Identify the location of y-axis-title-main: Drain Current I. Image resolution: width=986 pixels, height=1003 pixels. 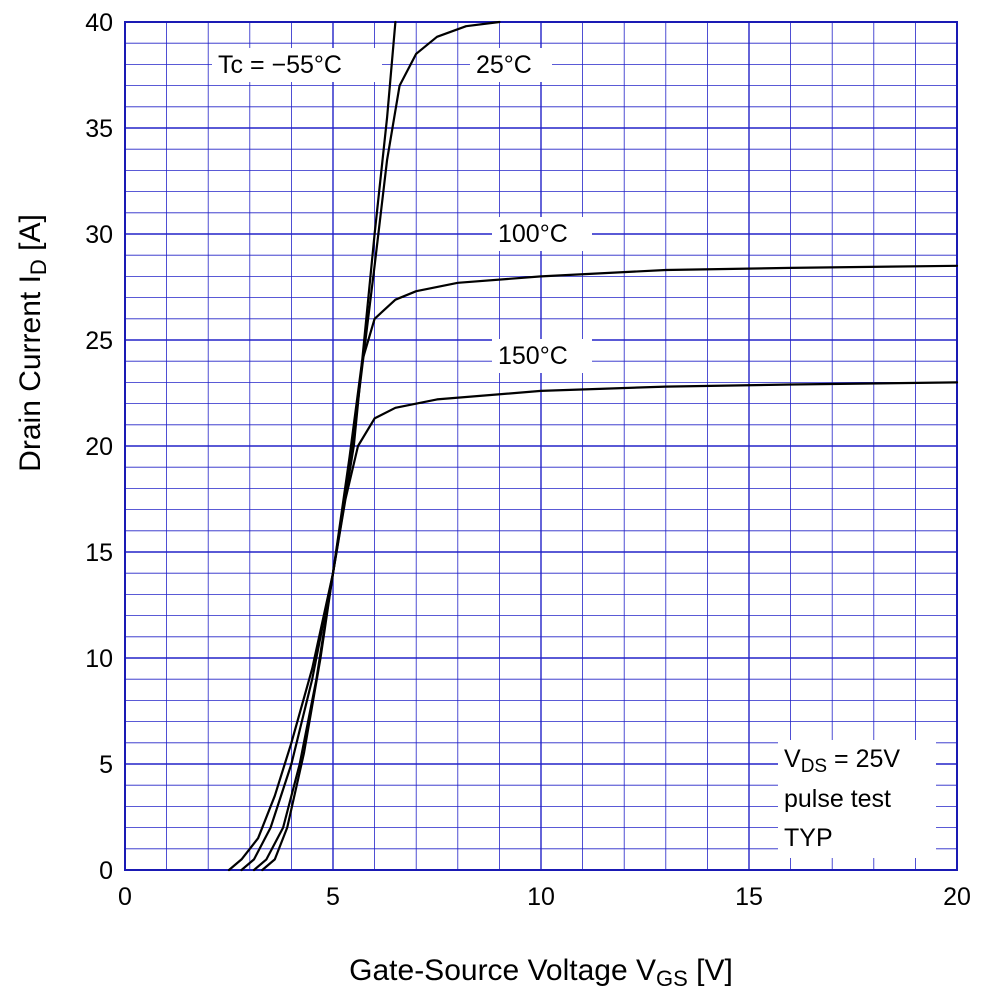
(30, 373).